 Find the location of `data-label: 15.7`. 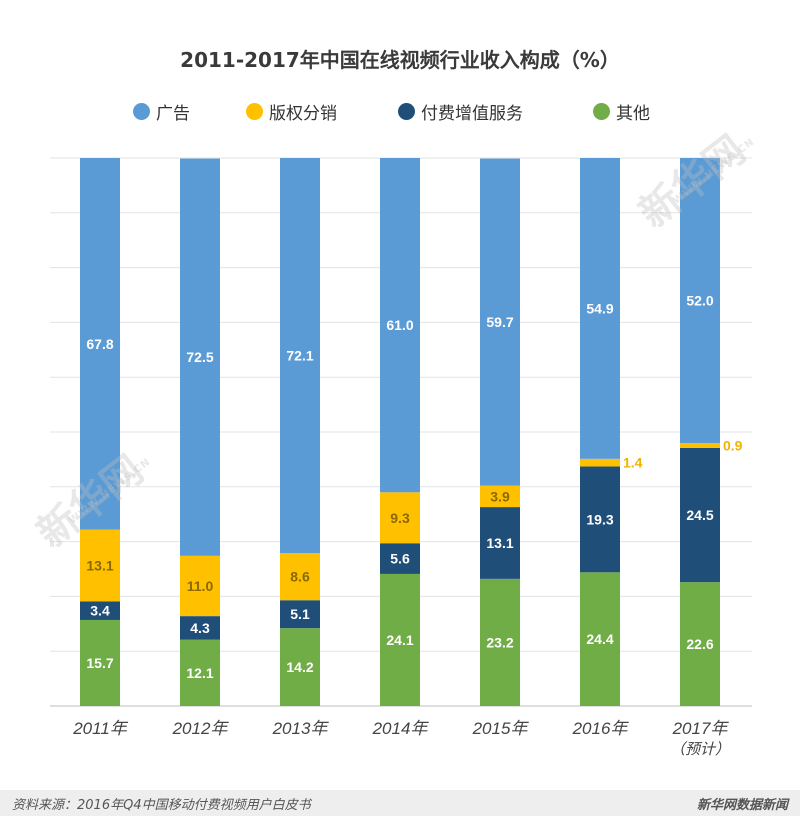

data-label: 15.7 is located at coordinates (99, 663).